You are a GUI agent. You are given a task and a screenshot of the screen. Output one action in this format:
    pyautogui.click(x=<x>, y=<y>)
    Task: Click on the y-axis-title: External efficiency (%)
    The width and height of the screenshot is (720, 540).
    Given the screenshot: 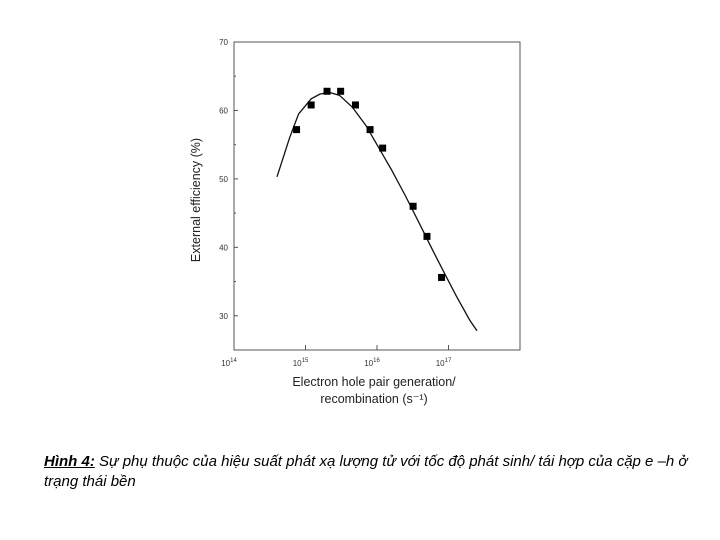 What is the action you would take?
    pyautogui.click(x=196, y=200)
    